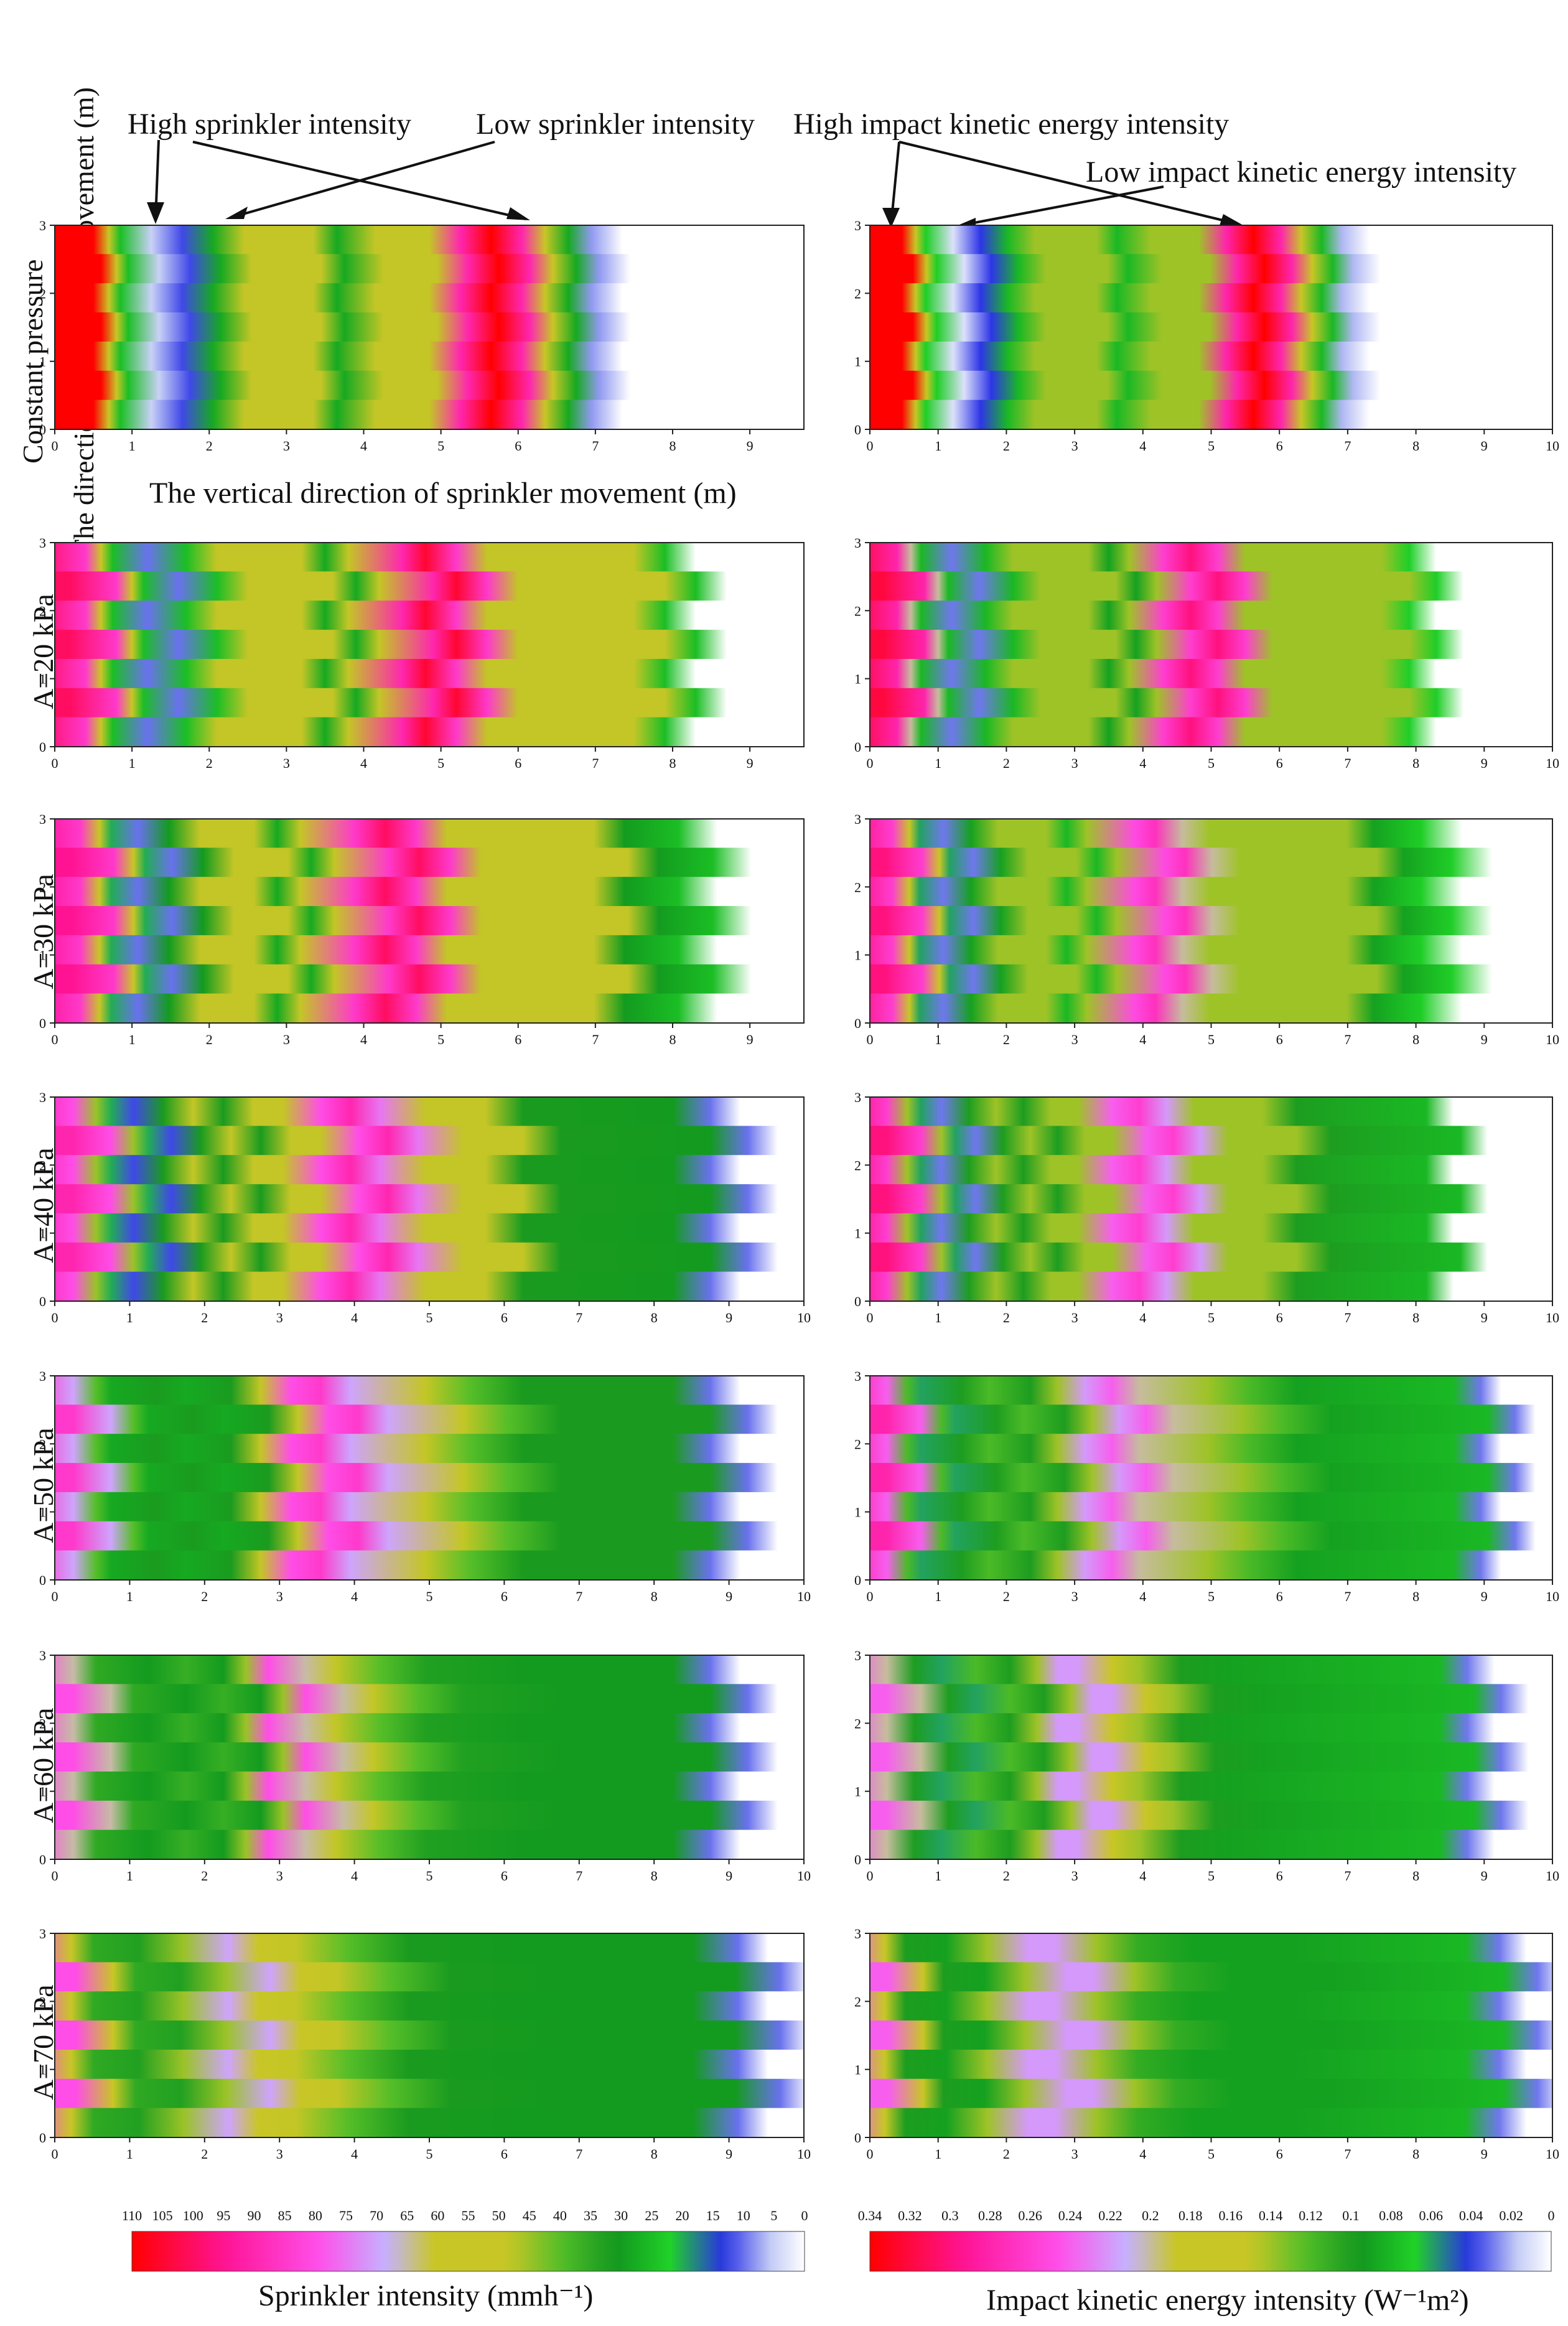 The width and height of the screenshot is (1568, 2326). What do you see at coordinates (224, 2215) in the screenshot?
I see `colorbar-tick-label: 95` at bounding box center [224, 2215].